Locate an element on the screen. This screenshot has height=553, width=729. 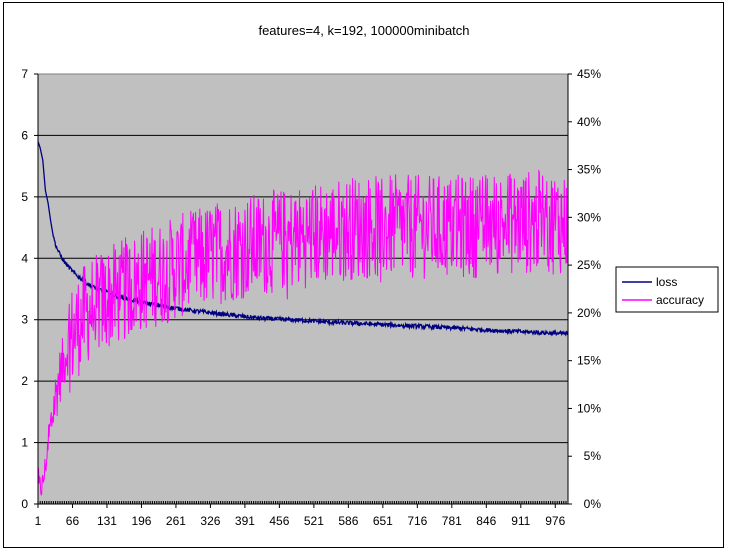
x-tick-label: 261 is located at coordinates (176, 521).